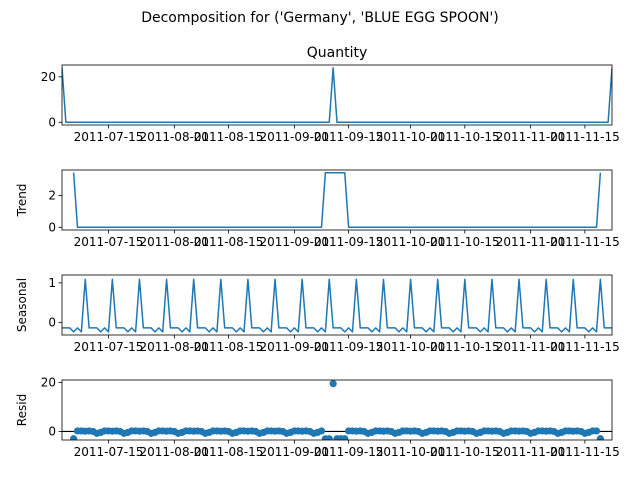 The image size is (640, 480). What do you see at coordinates (295, 452) in the screenshot?
I see `resid-xtick-label: 2011-09-01` at bounding box center [295, 452].